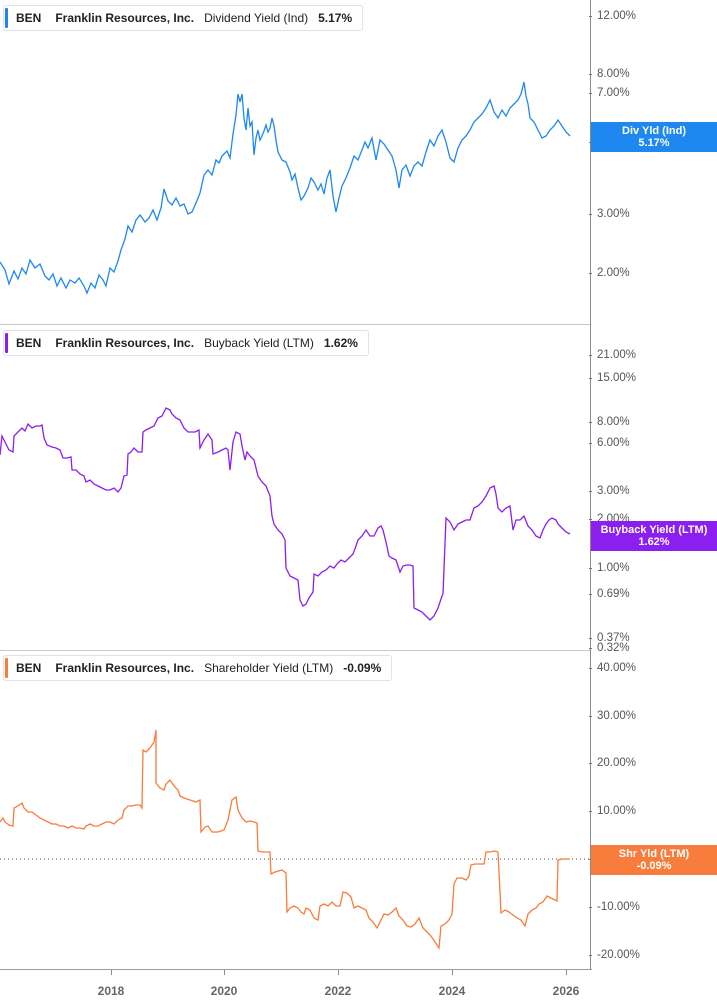  I want to click on y-tick: 15.00%, so click(612, 378).